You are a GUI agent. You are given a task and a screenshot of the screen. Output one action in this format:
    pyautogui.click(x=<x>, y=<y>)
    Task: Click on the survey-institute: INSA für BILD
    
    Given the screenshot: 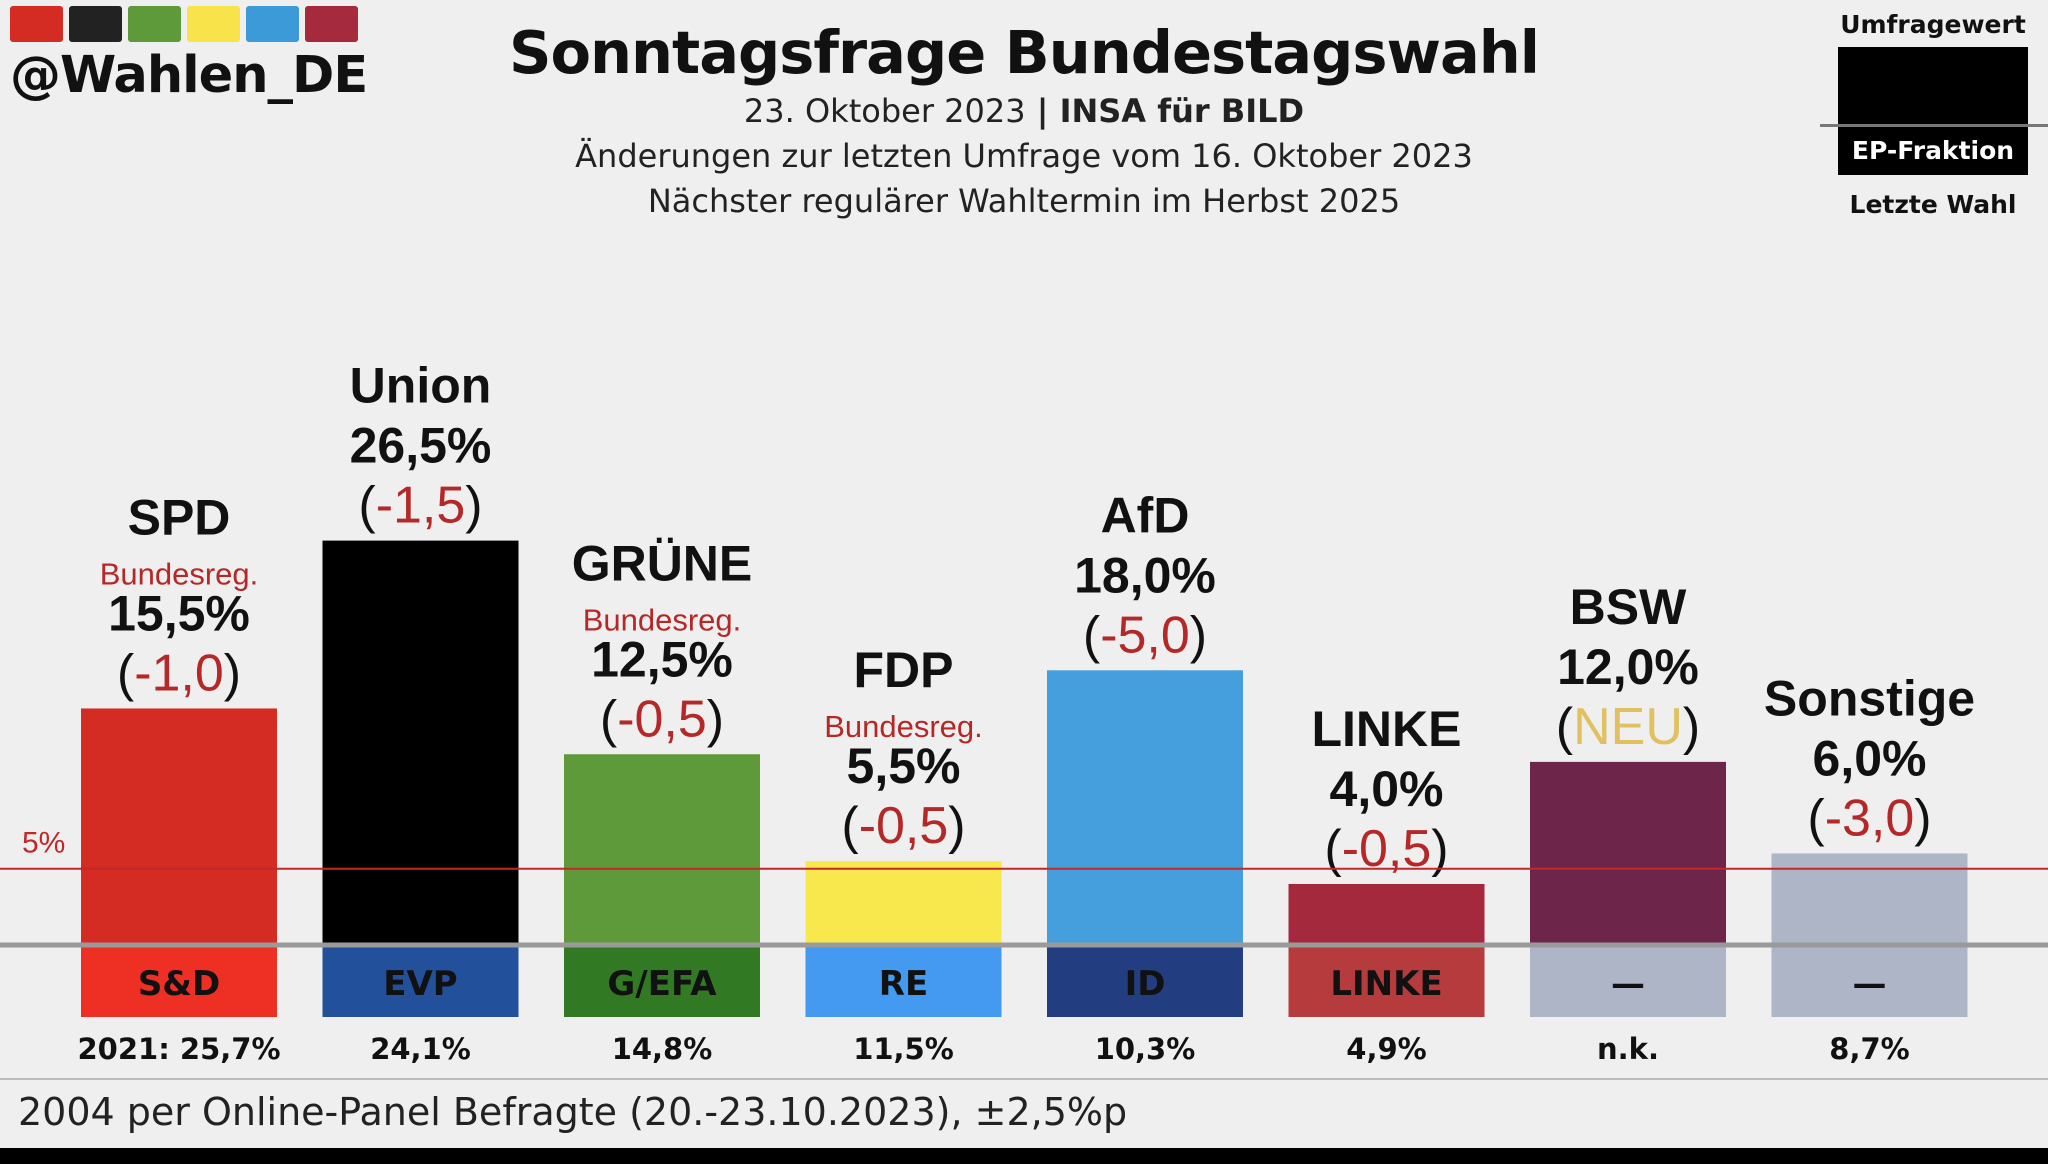 What is the action you would take?
    pyautogui.click(x=1182, y=111)
    